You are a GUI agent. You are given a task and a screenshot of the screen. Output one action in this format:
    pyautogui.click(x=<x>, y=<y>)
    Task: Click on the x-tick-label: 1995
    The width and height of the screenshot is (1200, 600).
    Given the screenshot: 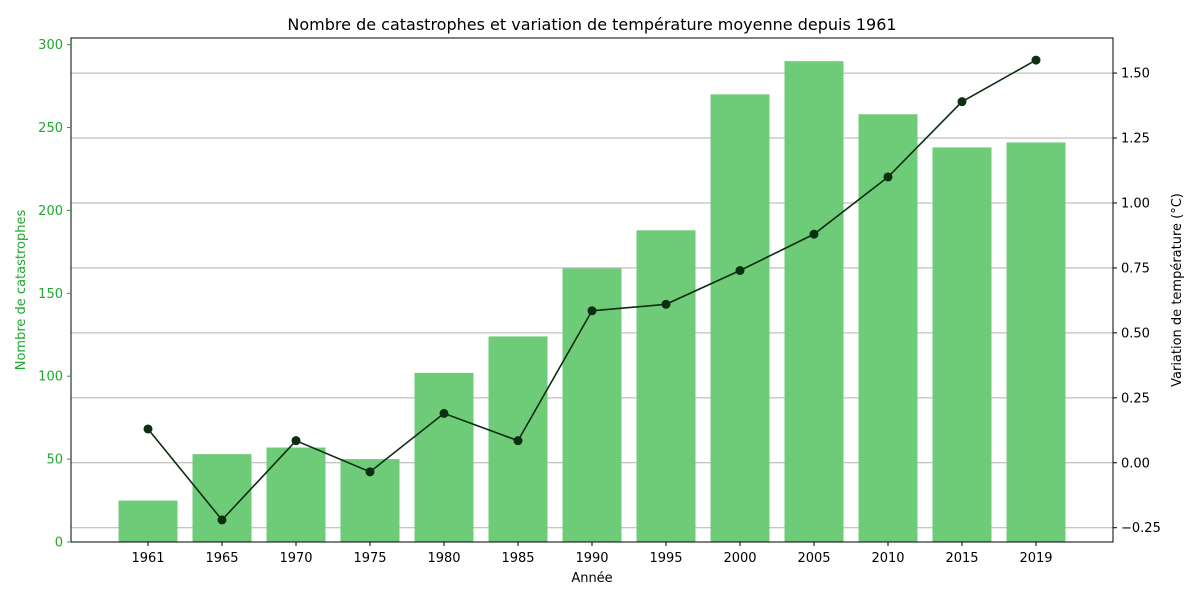 What is the action you would take?
    pyautogui.click(x=665, y=558)
    